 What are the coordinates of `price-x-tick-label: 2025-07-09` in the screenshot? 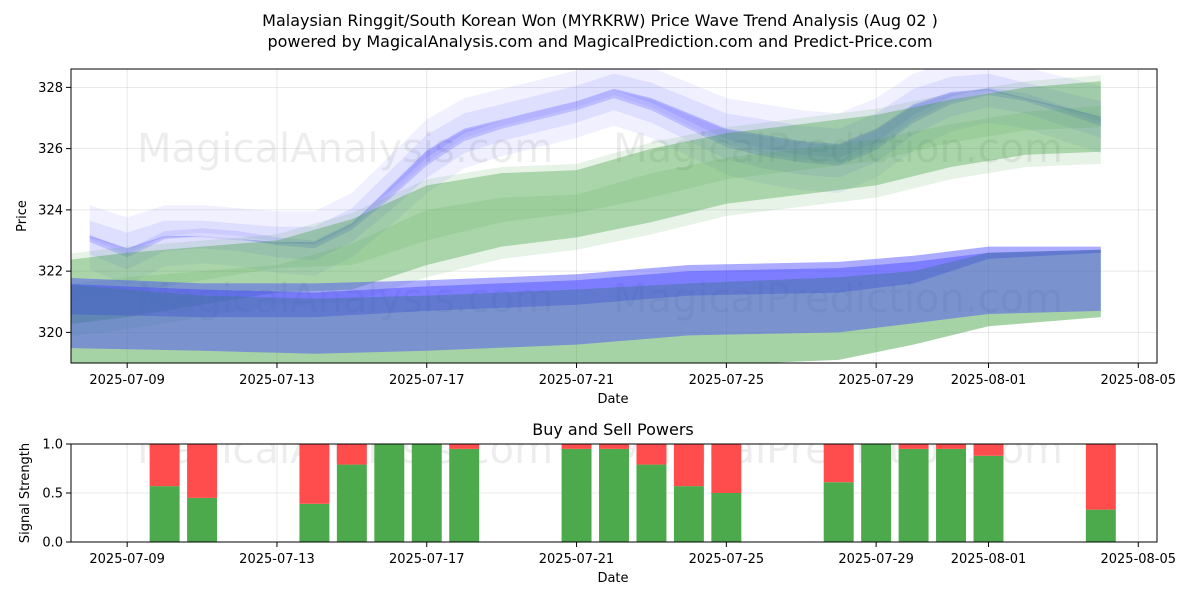 It's located at (127, 380).